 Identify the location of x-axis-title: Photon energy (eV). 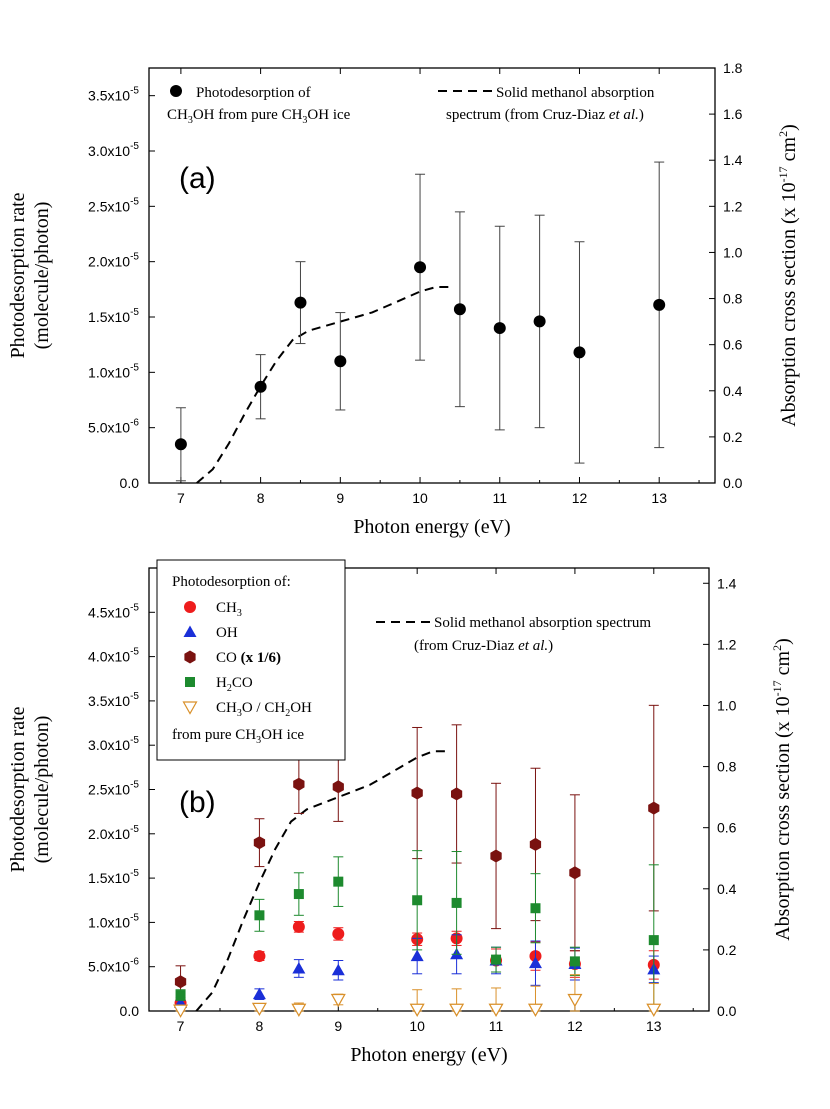
(428, 1055).